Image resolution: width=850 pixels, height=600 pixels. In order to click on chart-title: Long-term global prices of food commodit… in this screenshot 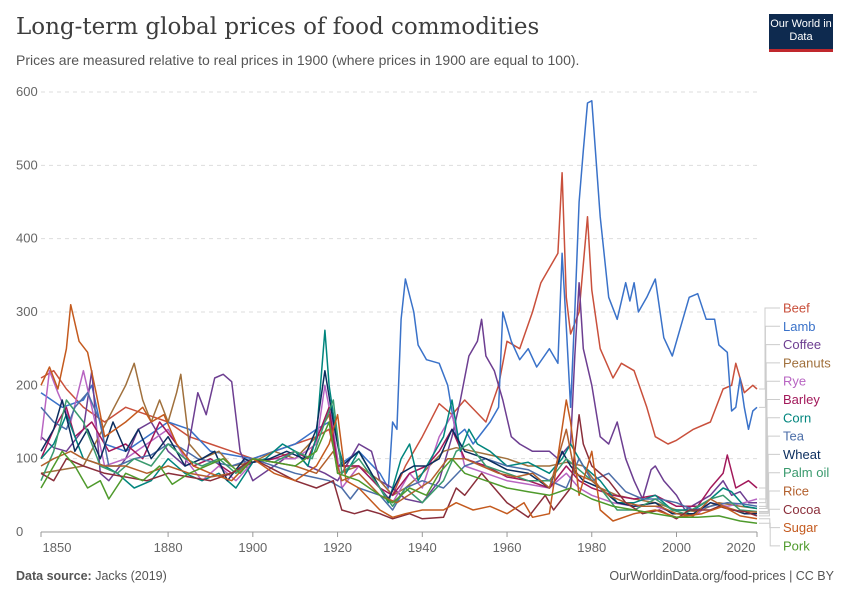, I will do `click(278, 27)`.